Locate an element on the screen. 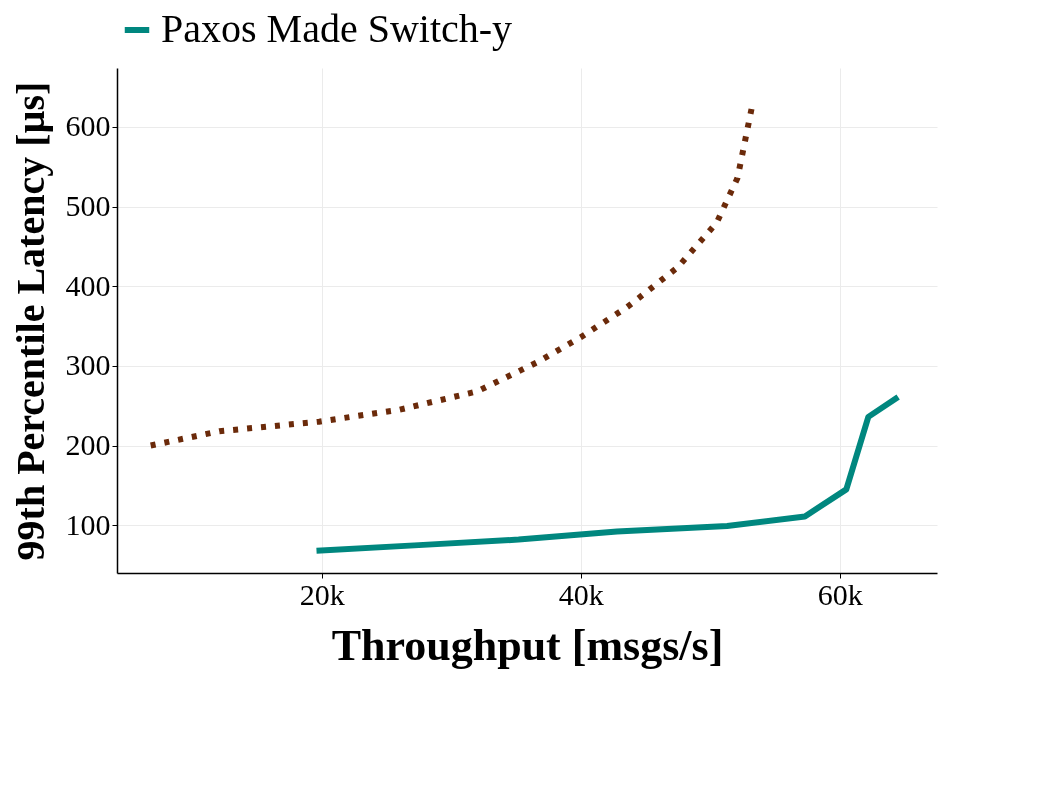 This screenshot has width=1050, height=788. y-tick-label: 300 is located at coordinates (88, 365).